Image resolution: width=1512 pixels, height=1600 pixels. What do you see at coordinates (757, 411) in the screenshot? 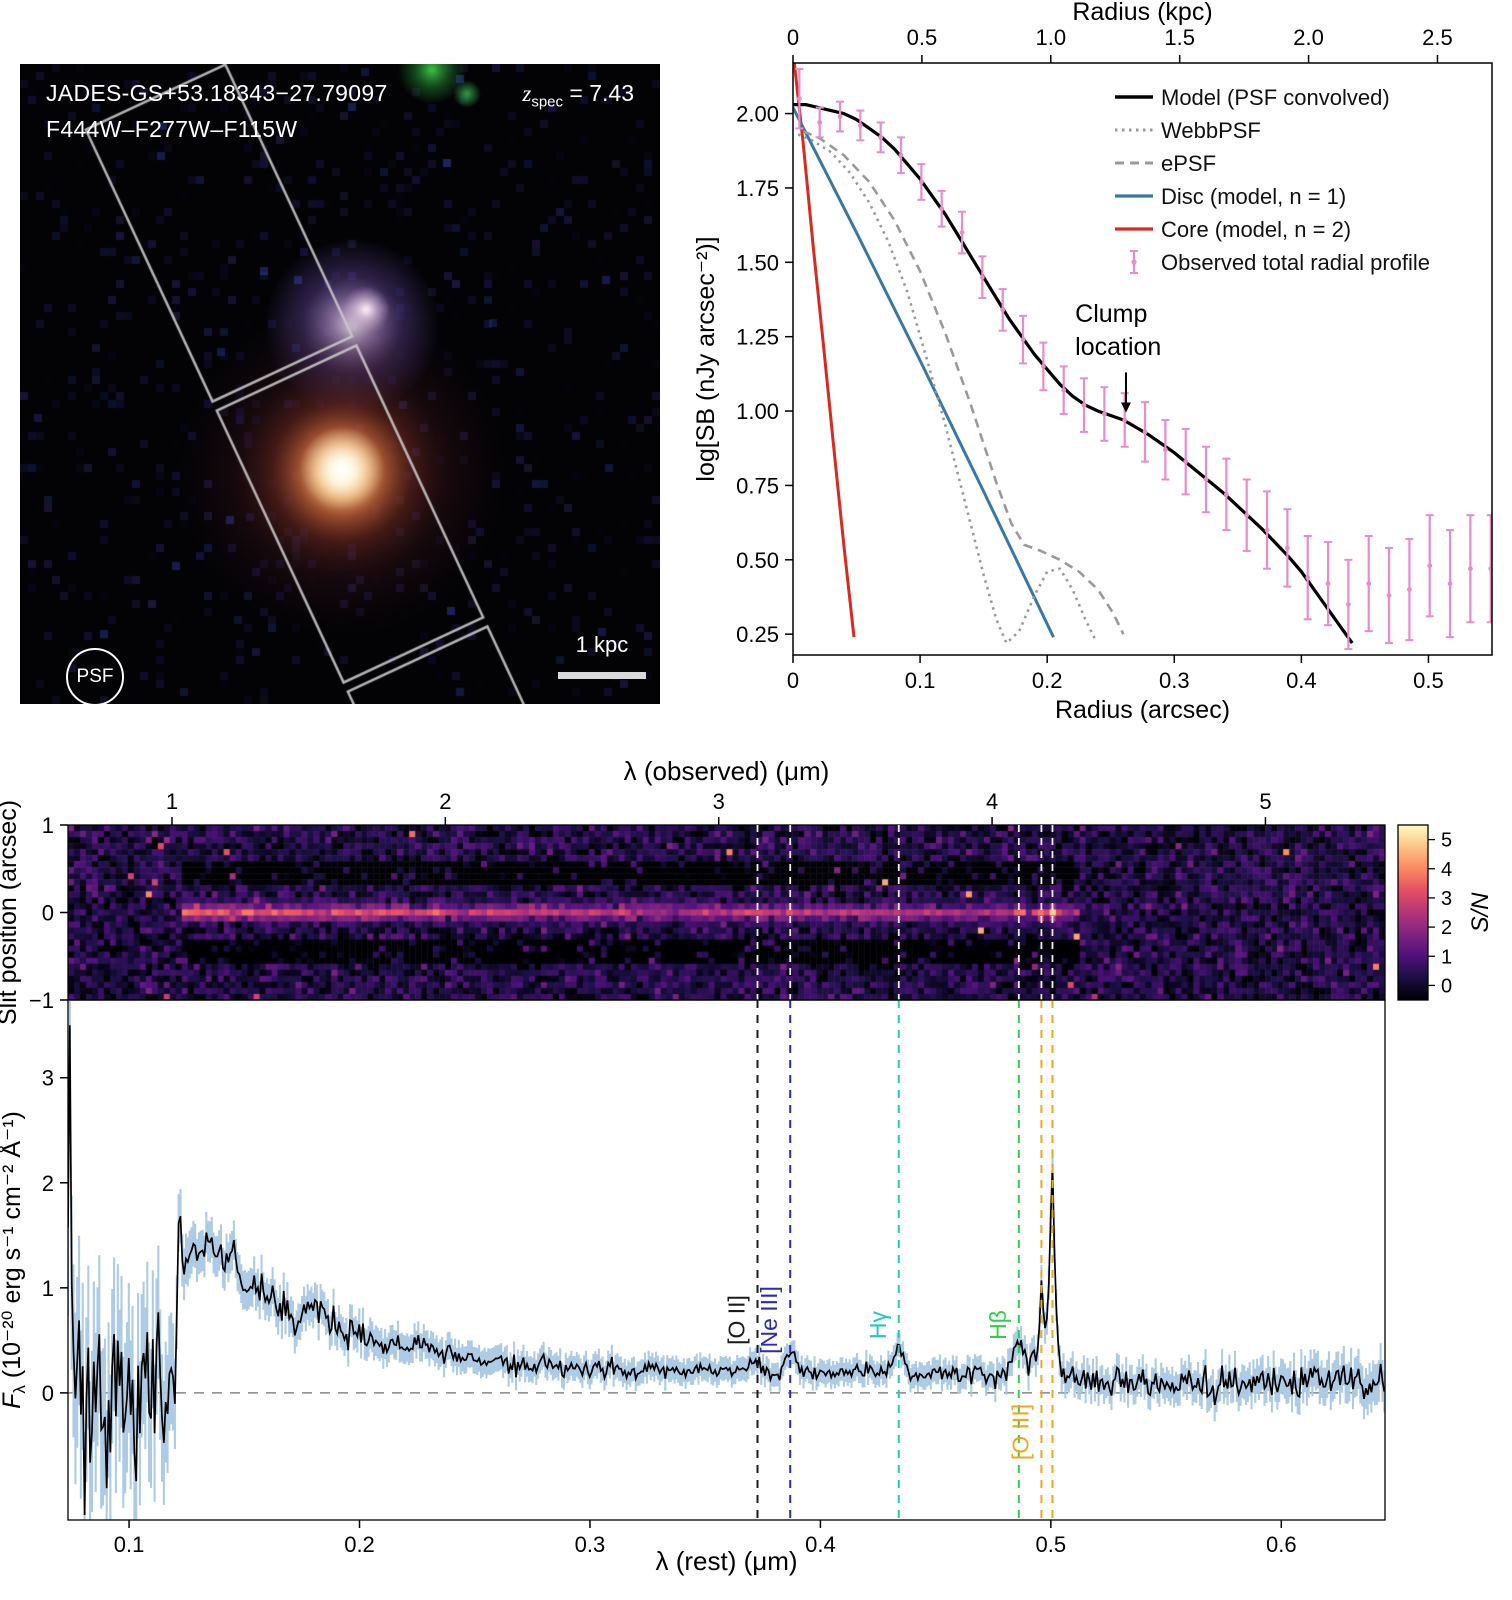
I see `svg-text: 1.00` at bounding box center [757, 411].